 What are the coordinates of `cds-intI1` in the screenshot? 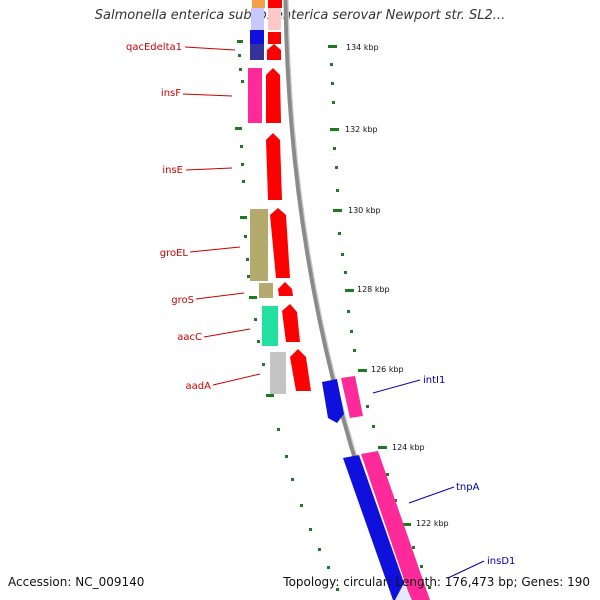 It's located at (333, 401).